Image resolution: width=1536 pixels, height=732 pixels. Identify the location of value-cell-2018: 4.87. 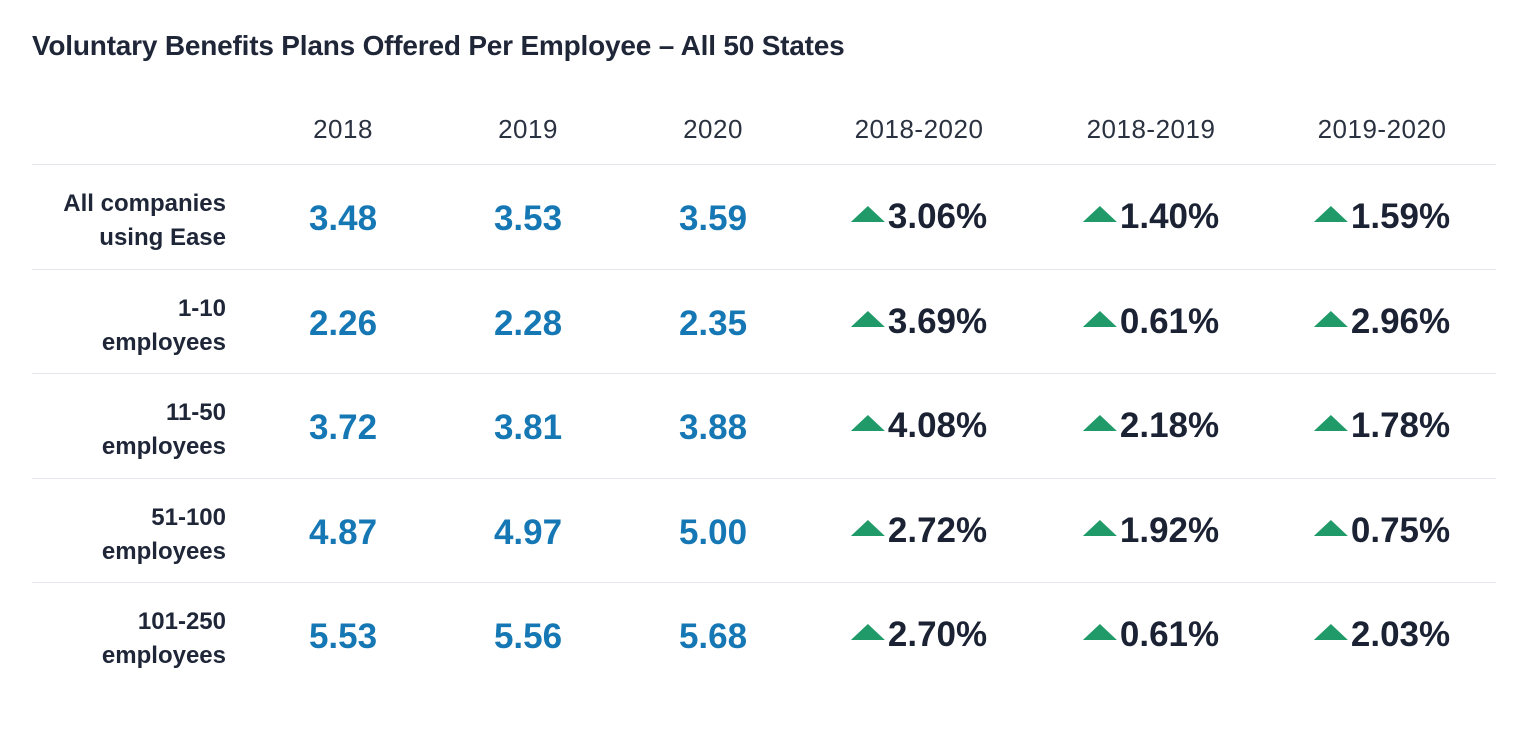
(343, 532).